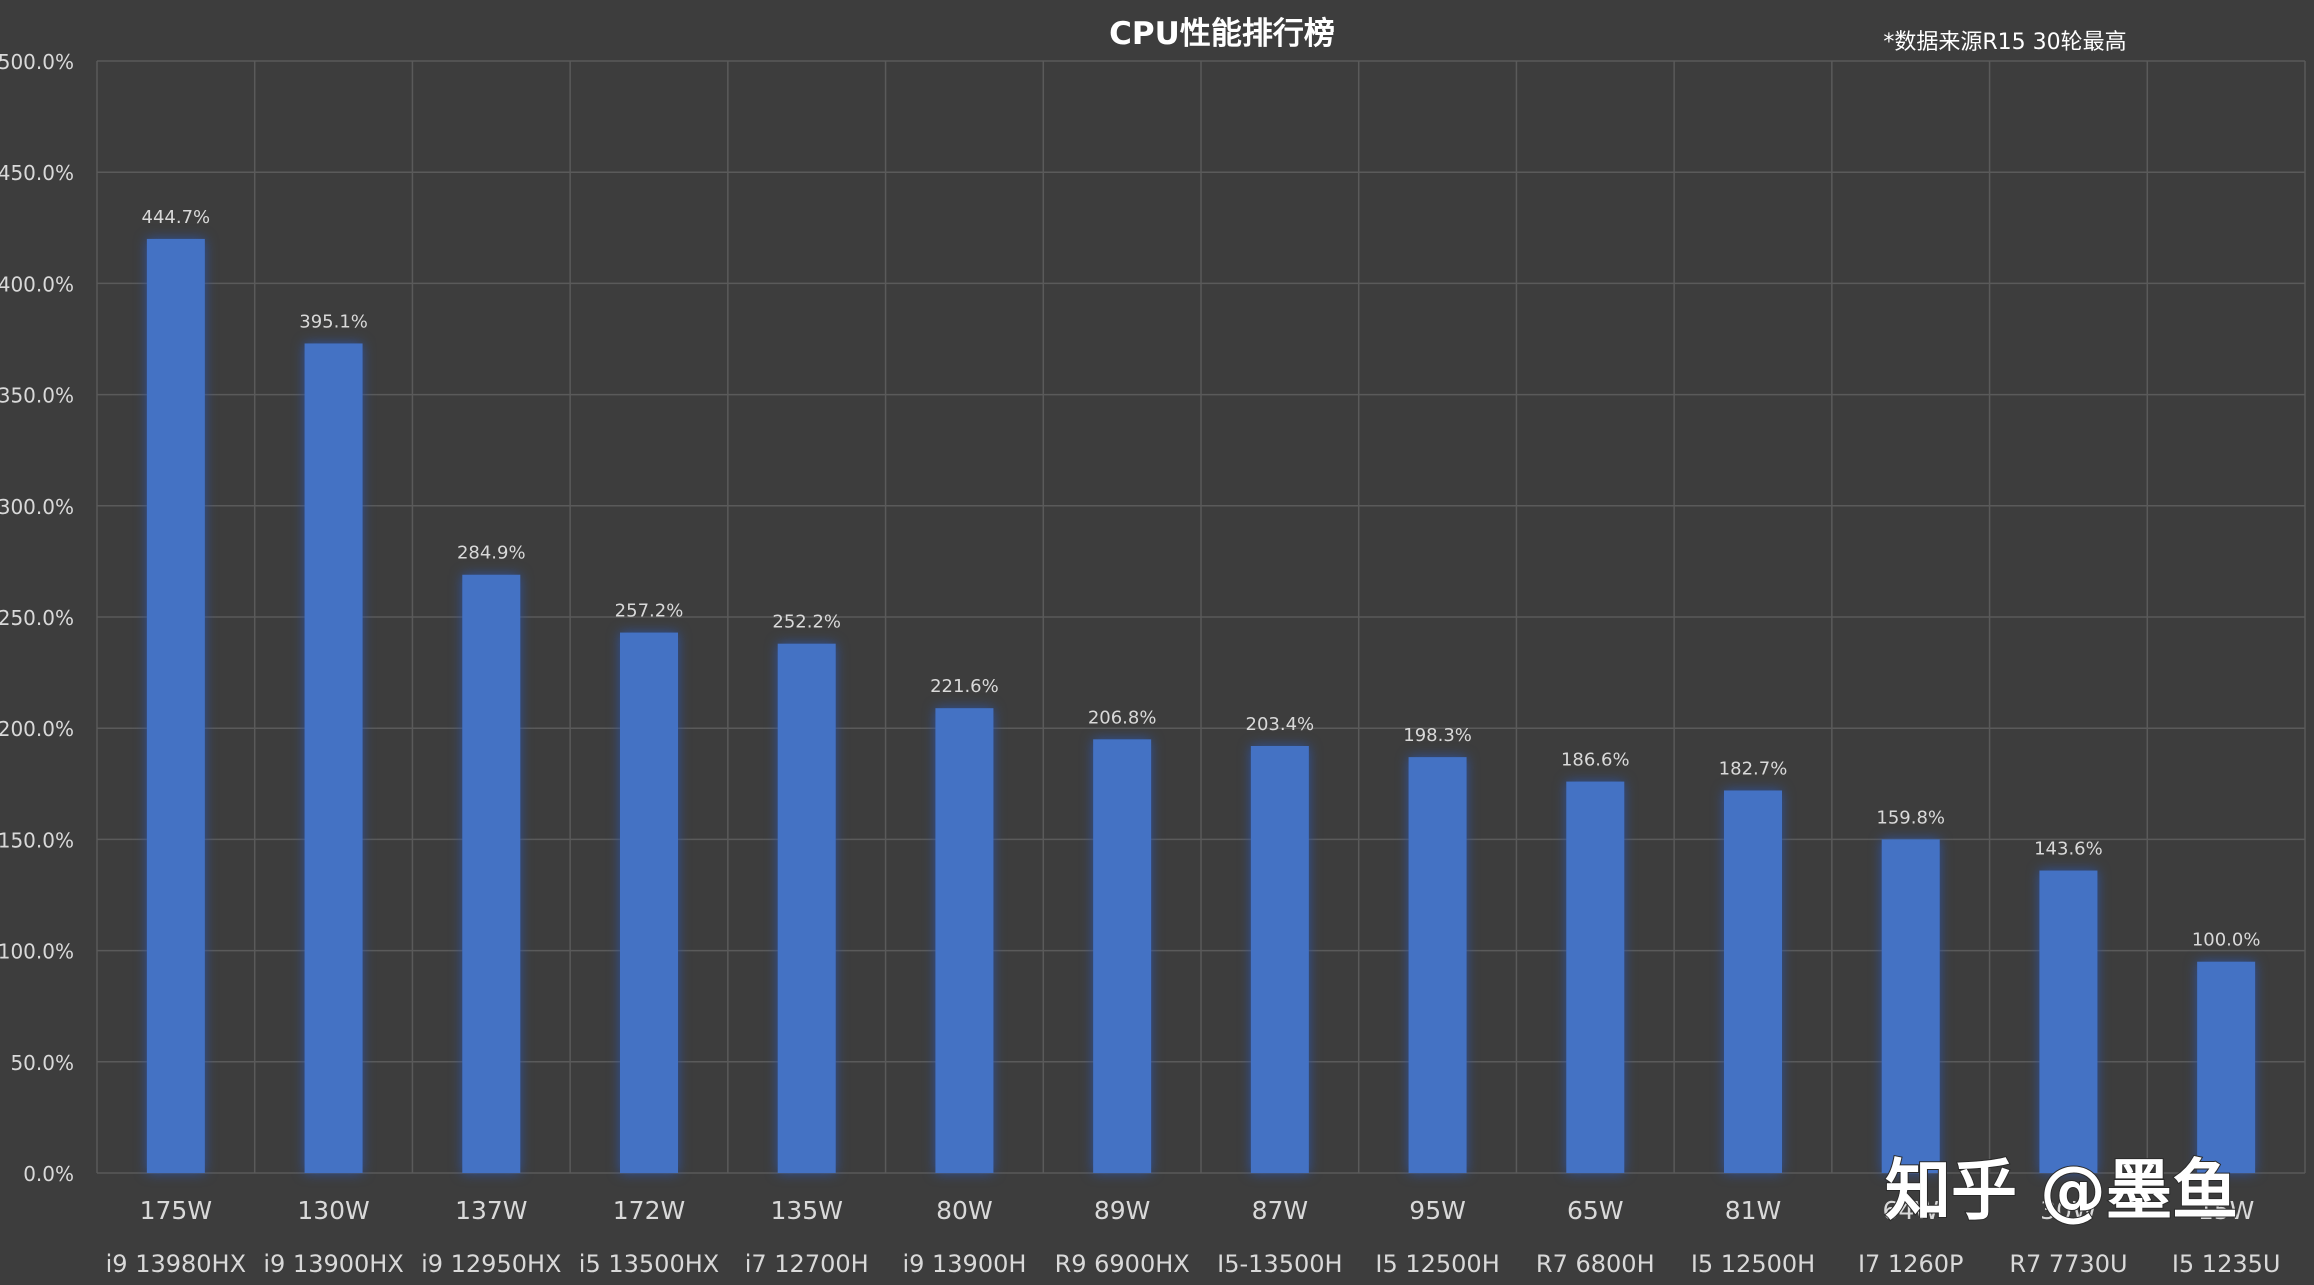 The width and height of the screenshot is (2314, 1285). I want to click on x-tick-label: i9 13900HX, so click(333, 1264).